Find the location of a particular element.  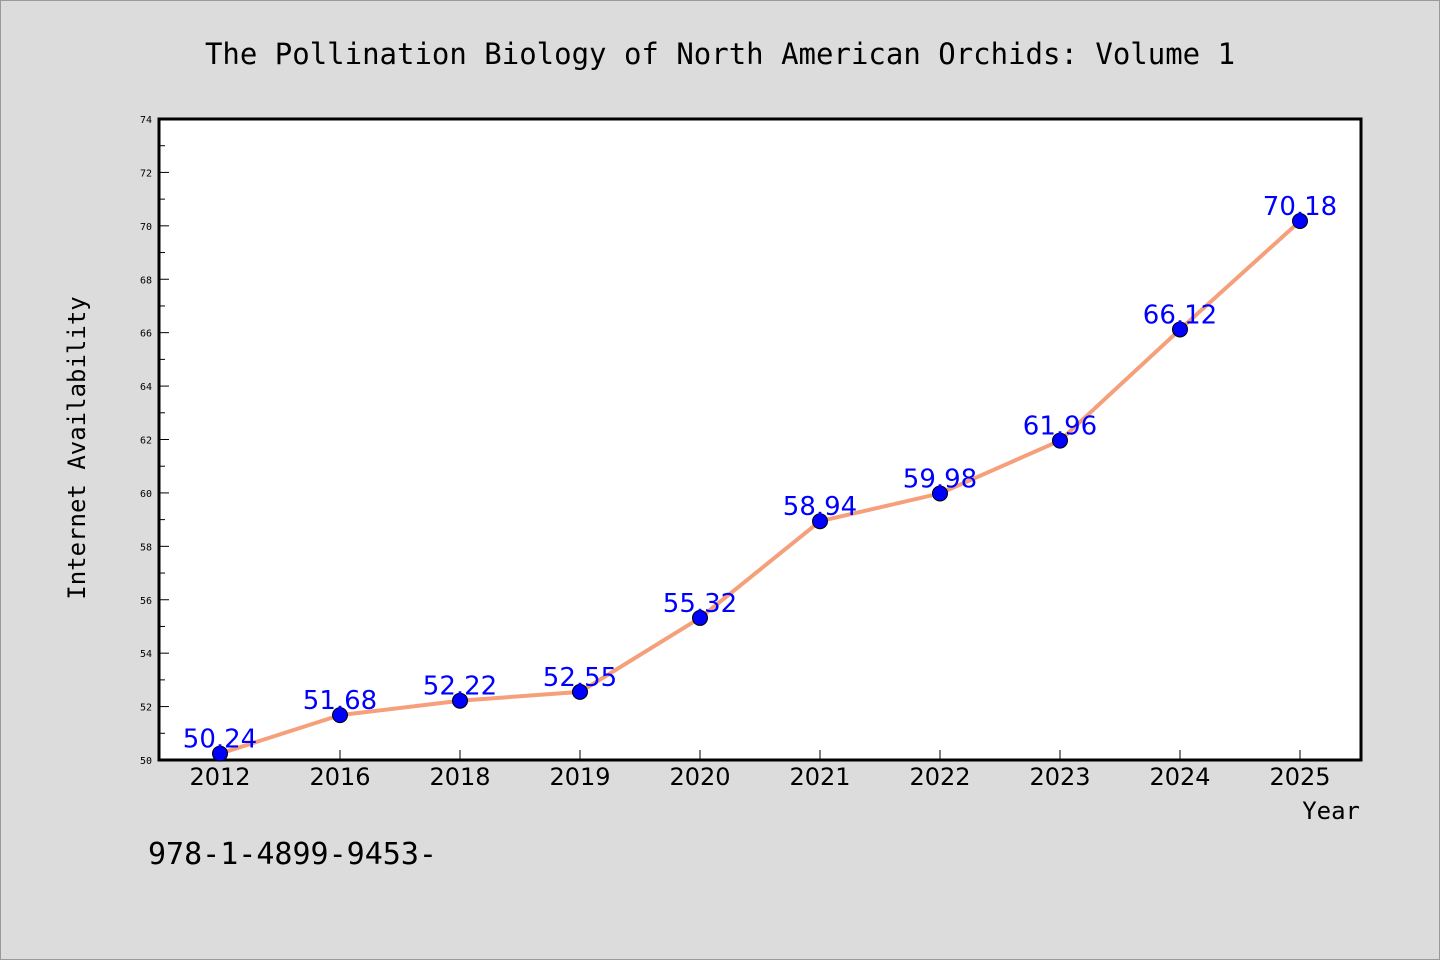

data-label: 61.96 is located at coordinates (1060, 427).